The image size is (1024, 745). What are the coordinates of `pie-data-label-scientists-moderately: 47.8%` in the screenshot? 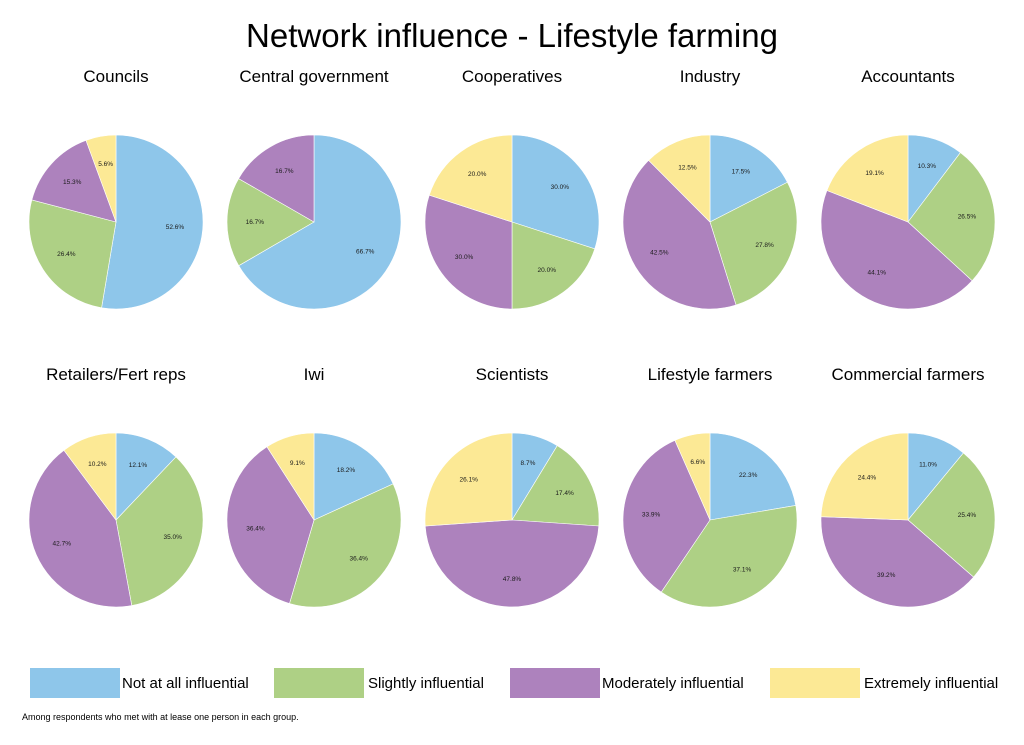 It's located at (512, 579).